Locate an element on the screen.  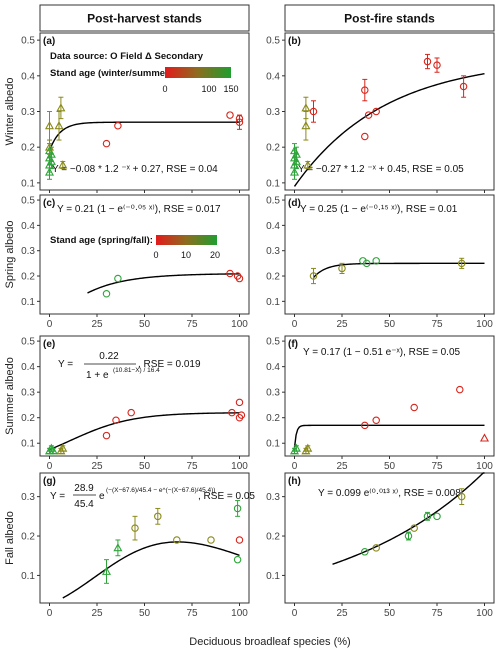
legend-tick-0: 0 is located at coordinates (164, 89).